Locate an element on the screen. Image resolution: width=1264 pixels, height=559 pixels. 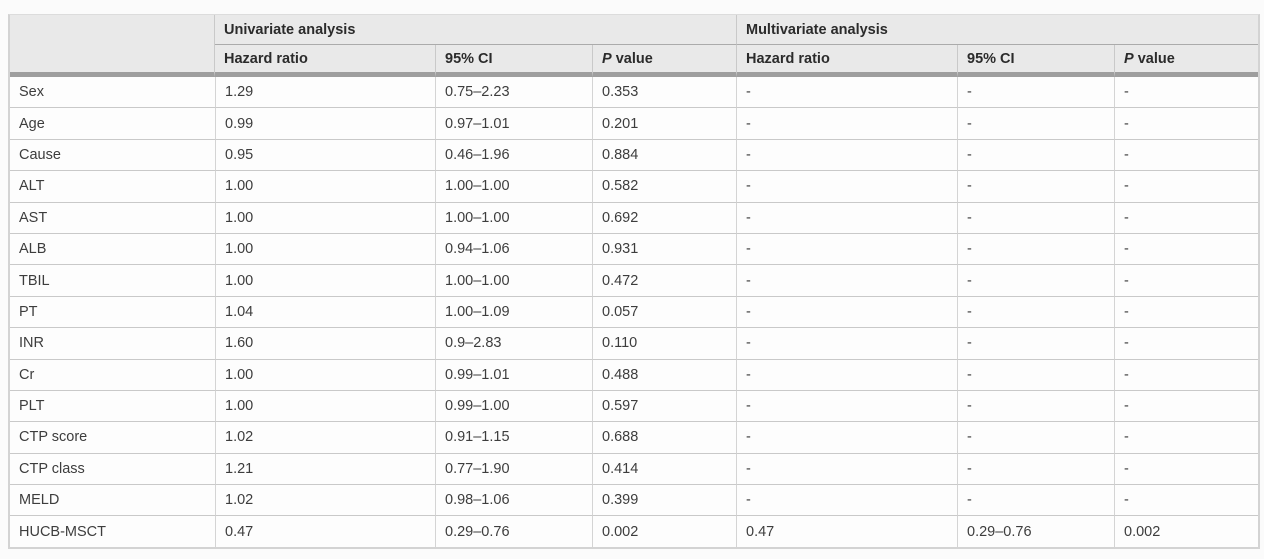
value-cell: 0.99–1.01 is located at coordinates (513, 375).